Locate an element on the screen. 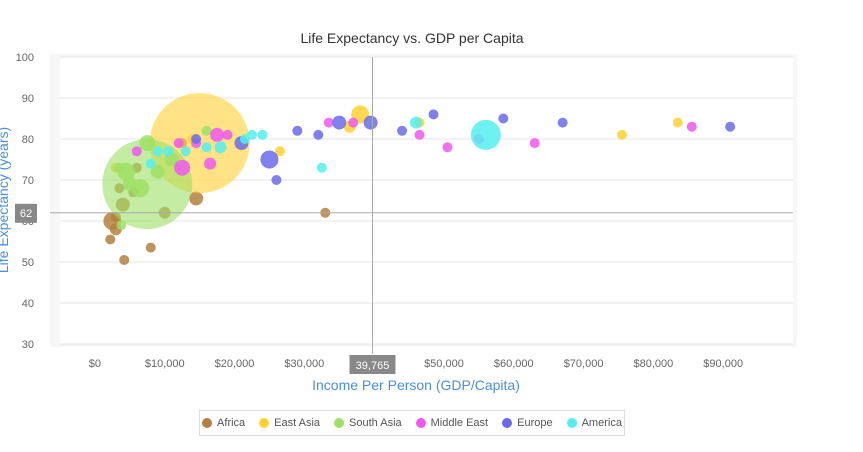  crosshair-x-label: 39,765 is located at coordinates (373, 366).